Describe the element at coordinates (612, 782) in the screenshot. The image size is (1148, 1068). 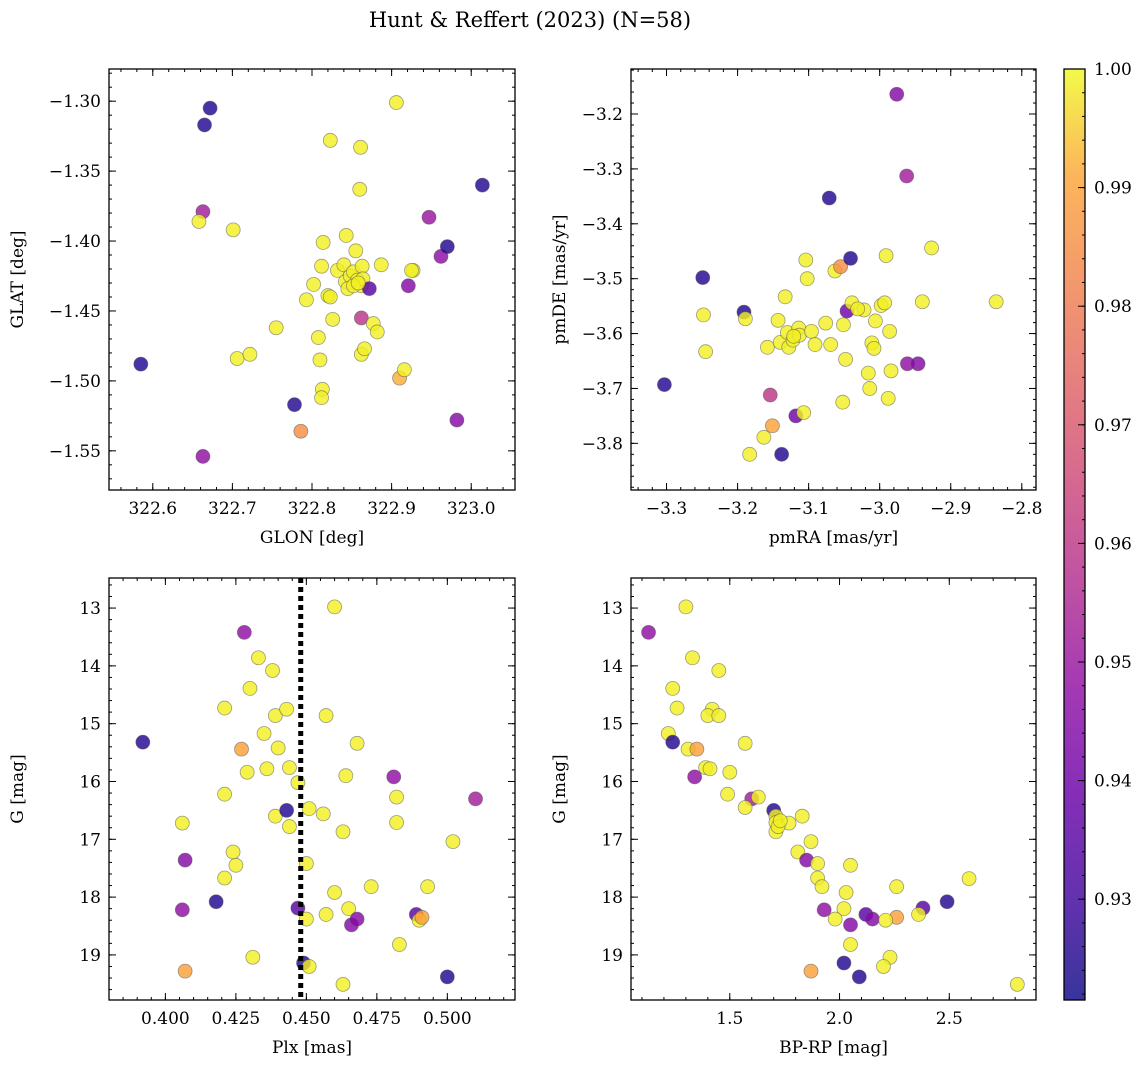
I see `y-tick-label: 16` at that location.